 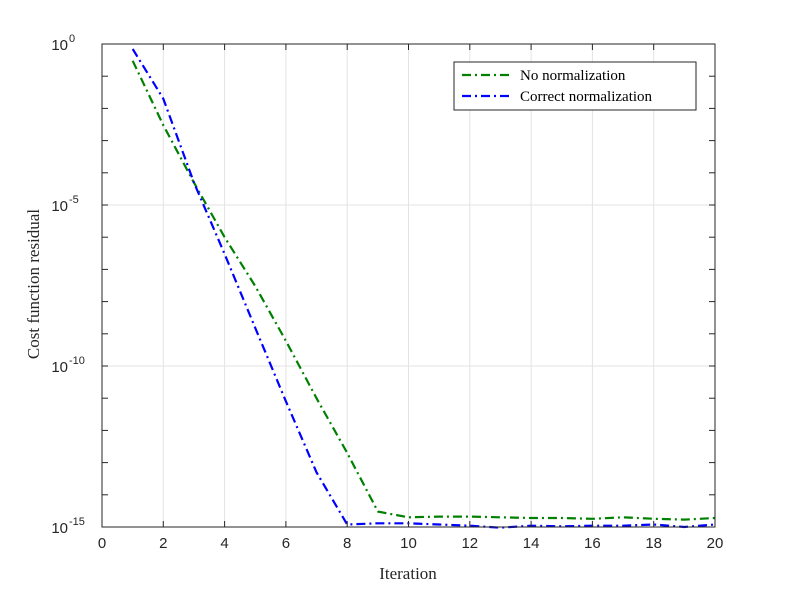 What do you see at coordinates (72, 39) in the screenshot?
I see `y-tick-label-exponent: 0` at bounding box center [72, 39].